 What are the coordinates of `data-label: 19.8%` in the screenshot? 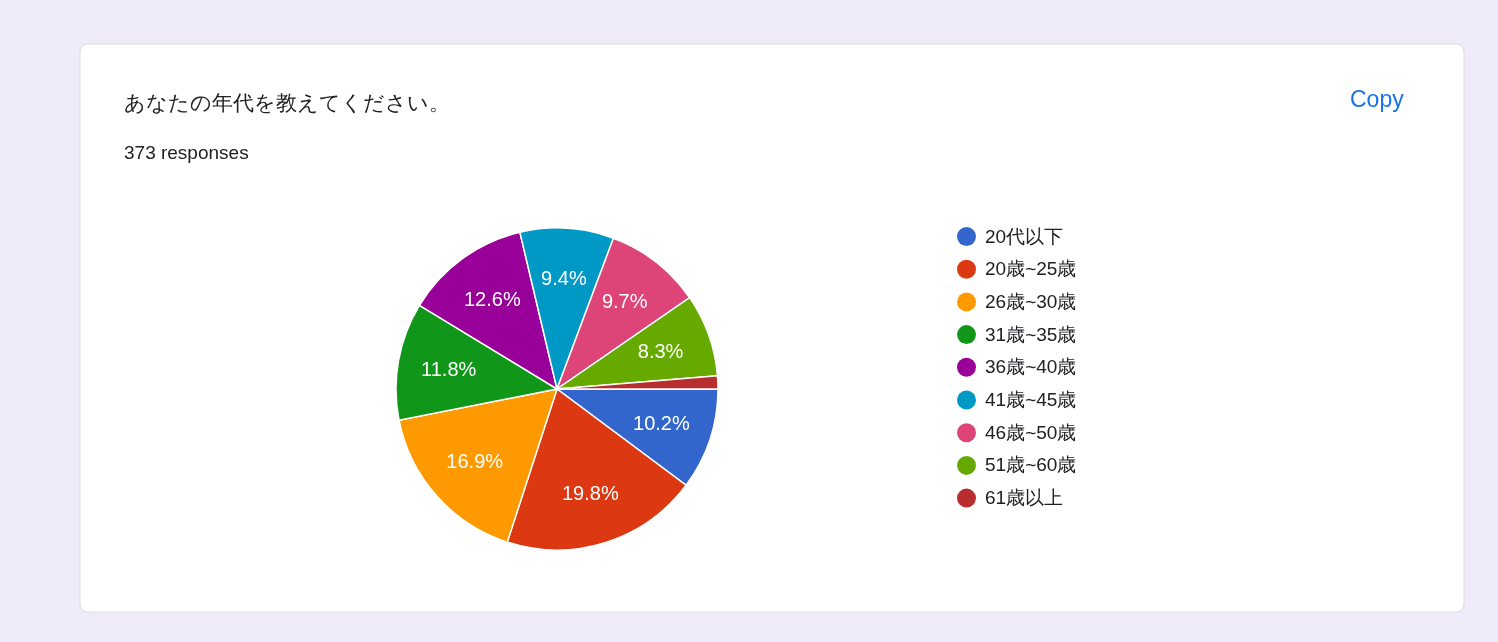 It's located at (590, 492).